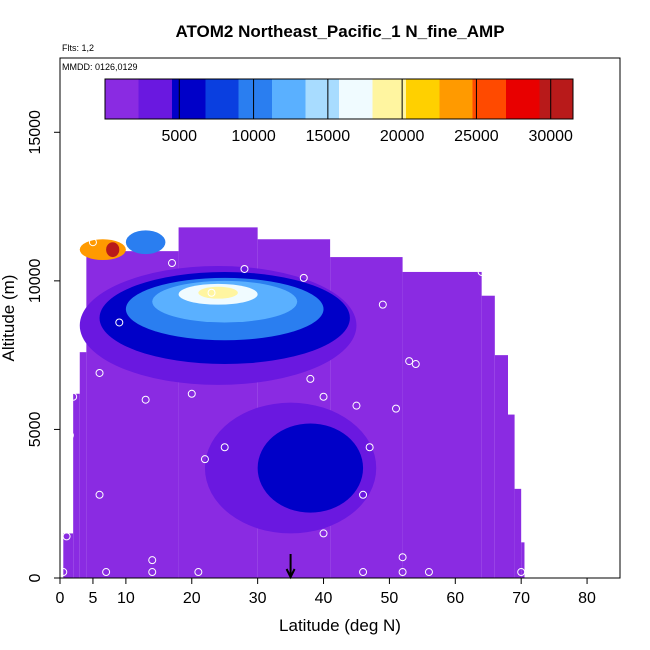 The image size is (650, 650). What do you see at coordinates (455, 598) in the screenshot?
I see `x-tick-label: 60` at bounding box center [455, 598].